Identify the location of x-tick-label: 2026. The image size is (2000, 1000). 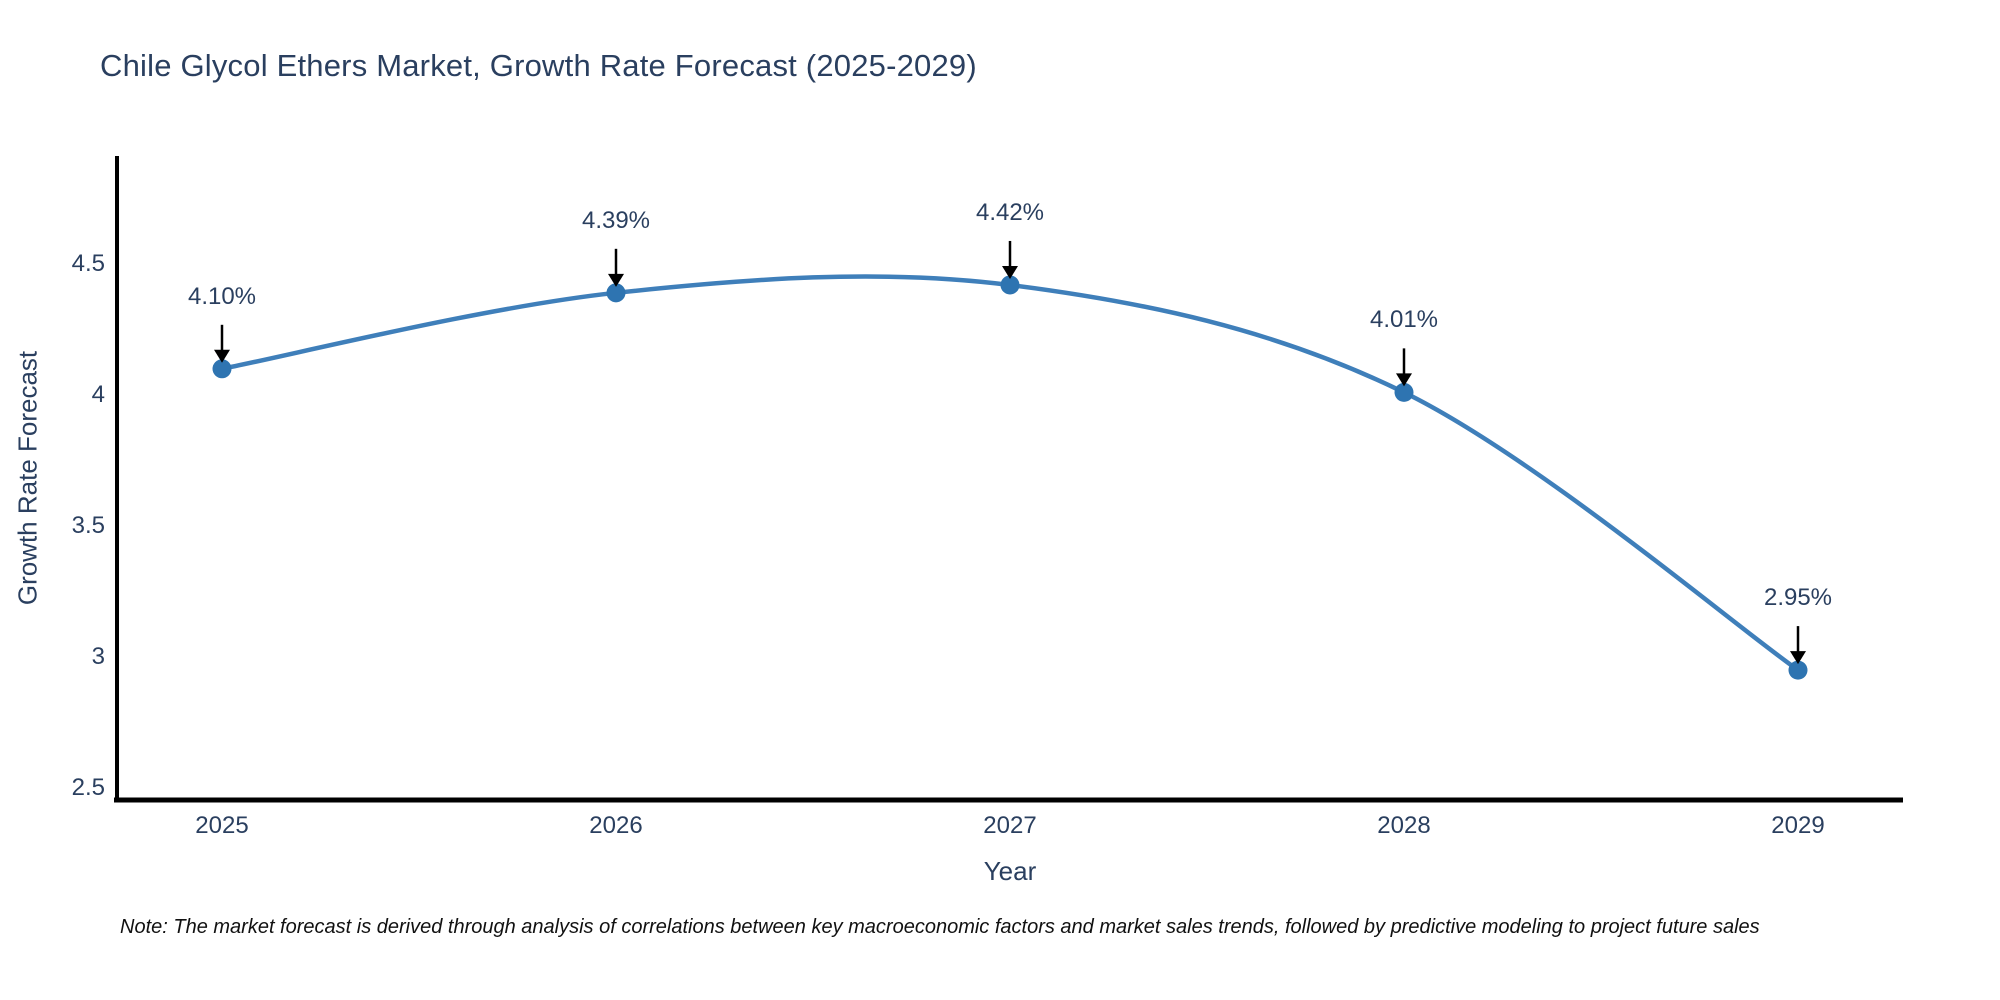
(616, 825).